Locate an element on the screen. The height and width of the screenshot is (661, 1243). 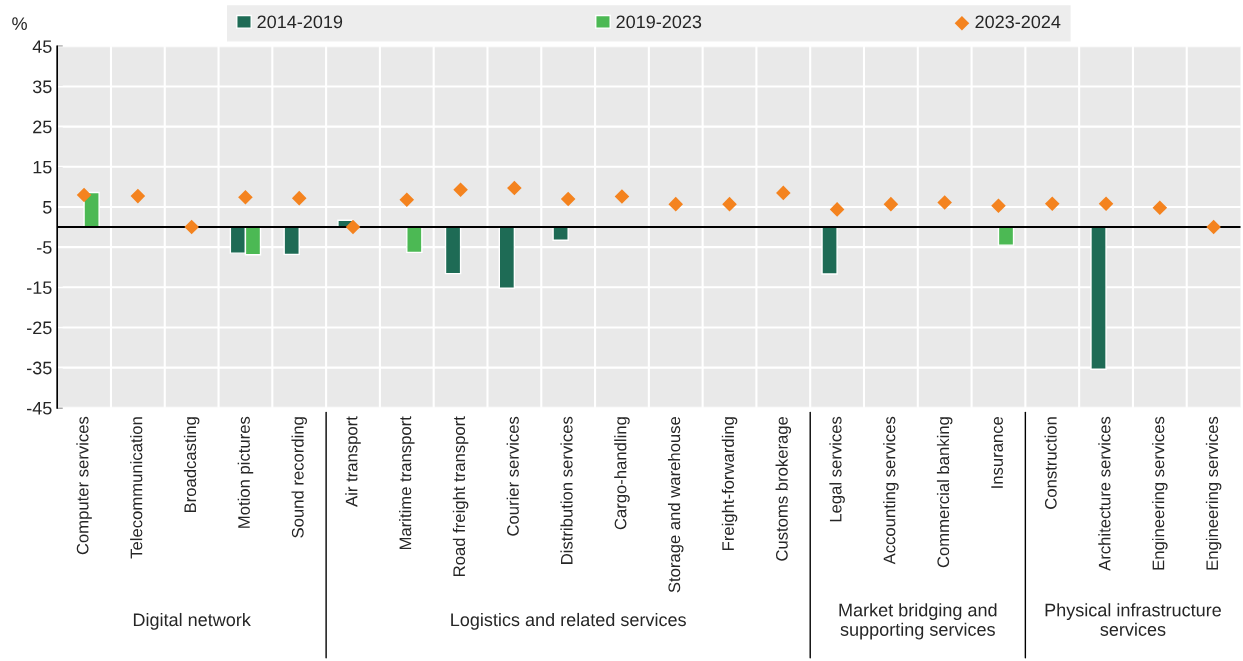
x-tick-label: Motion pictures is located at coordinates (245, 472).